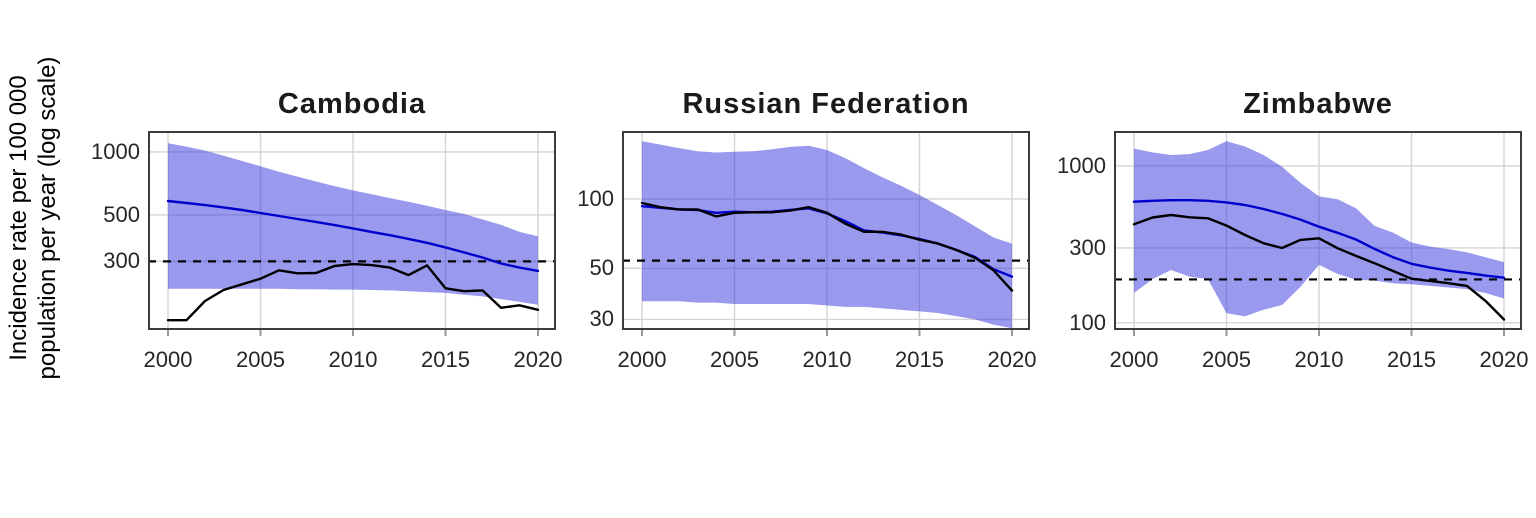 This screenshot has height=518, width=1536. What do you see at coordinates (601, 268) in the screenshot?
I see `y-tick-label: 50` at bounding box center [601, 268].